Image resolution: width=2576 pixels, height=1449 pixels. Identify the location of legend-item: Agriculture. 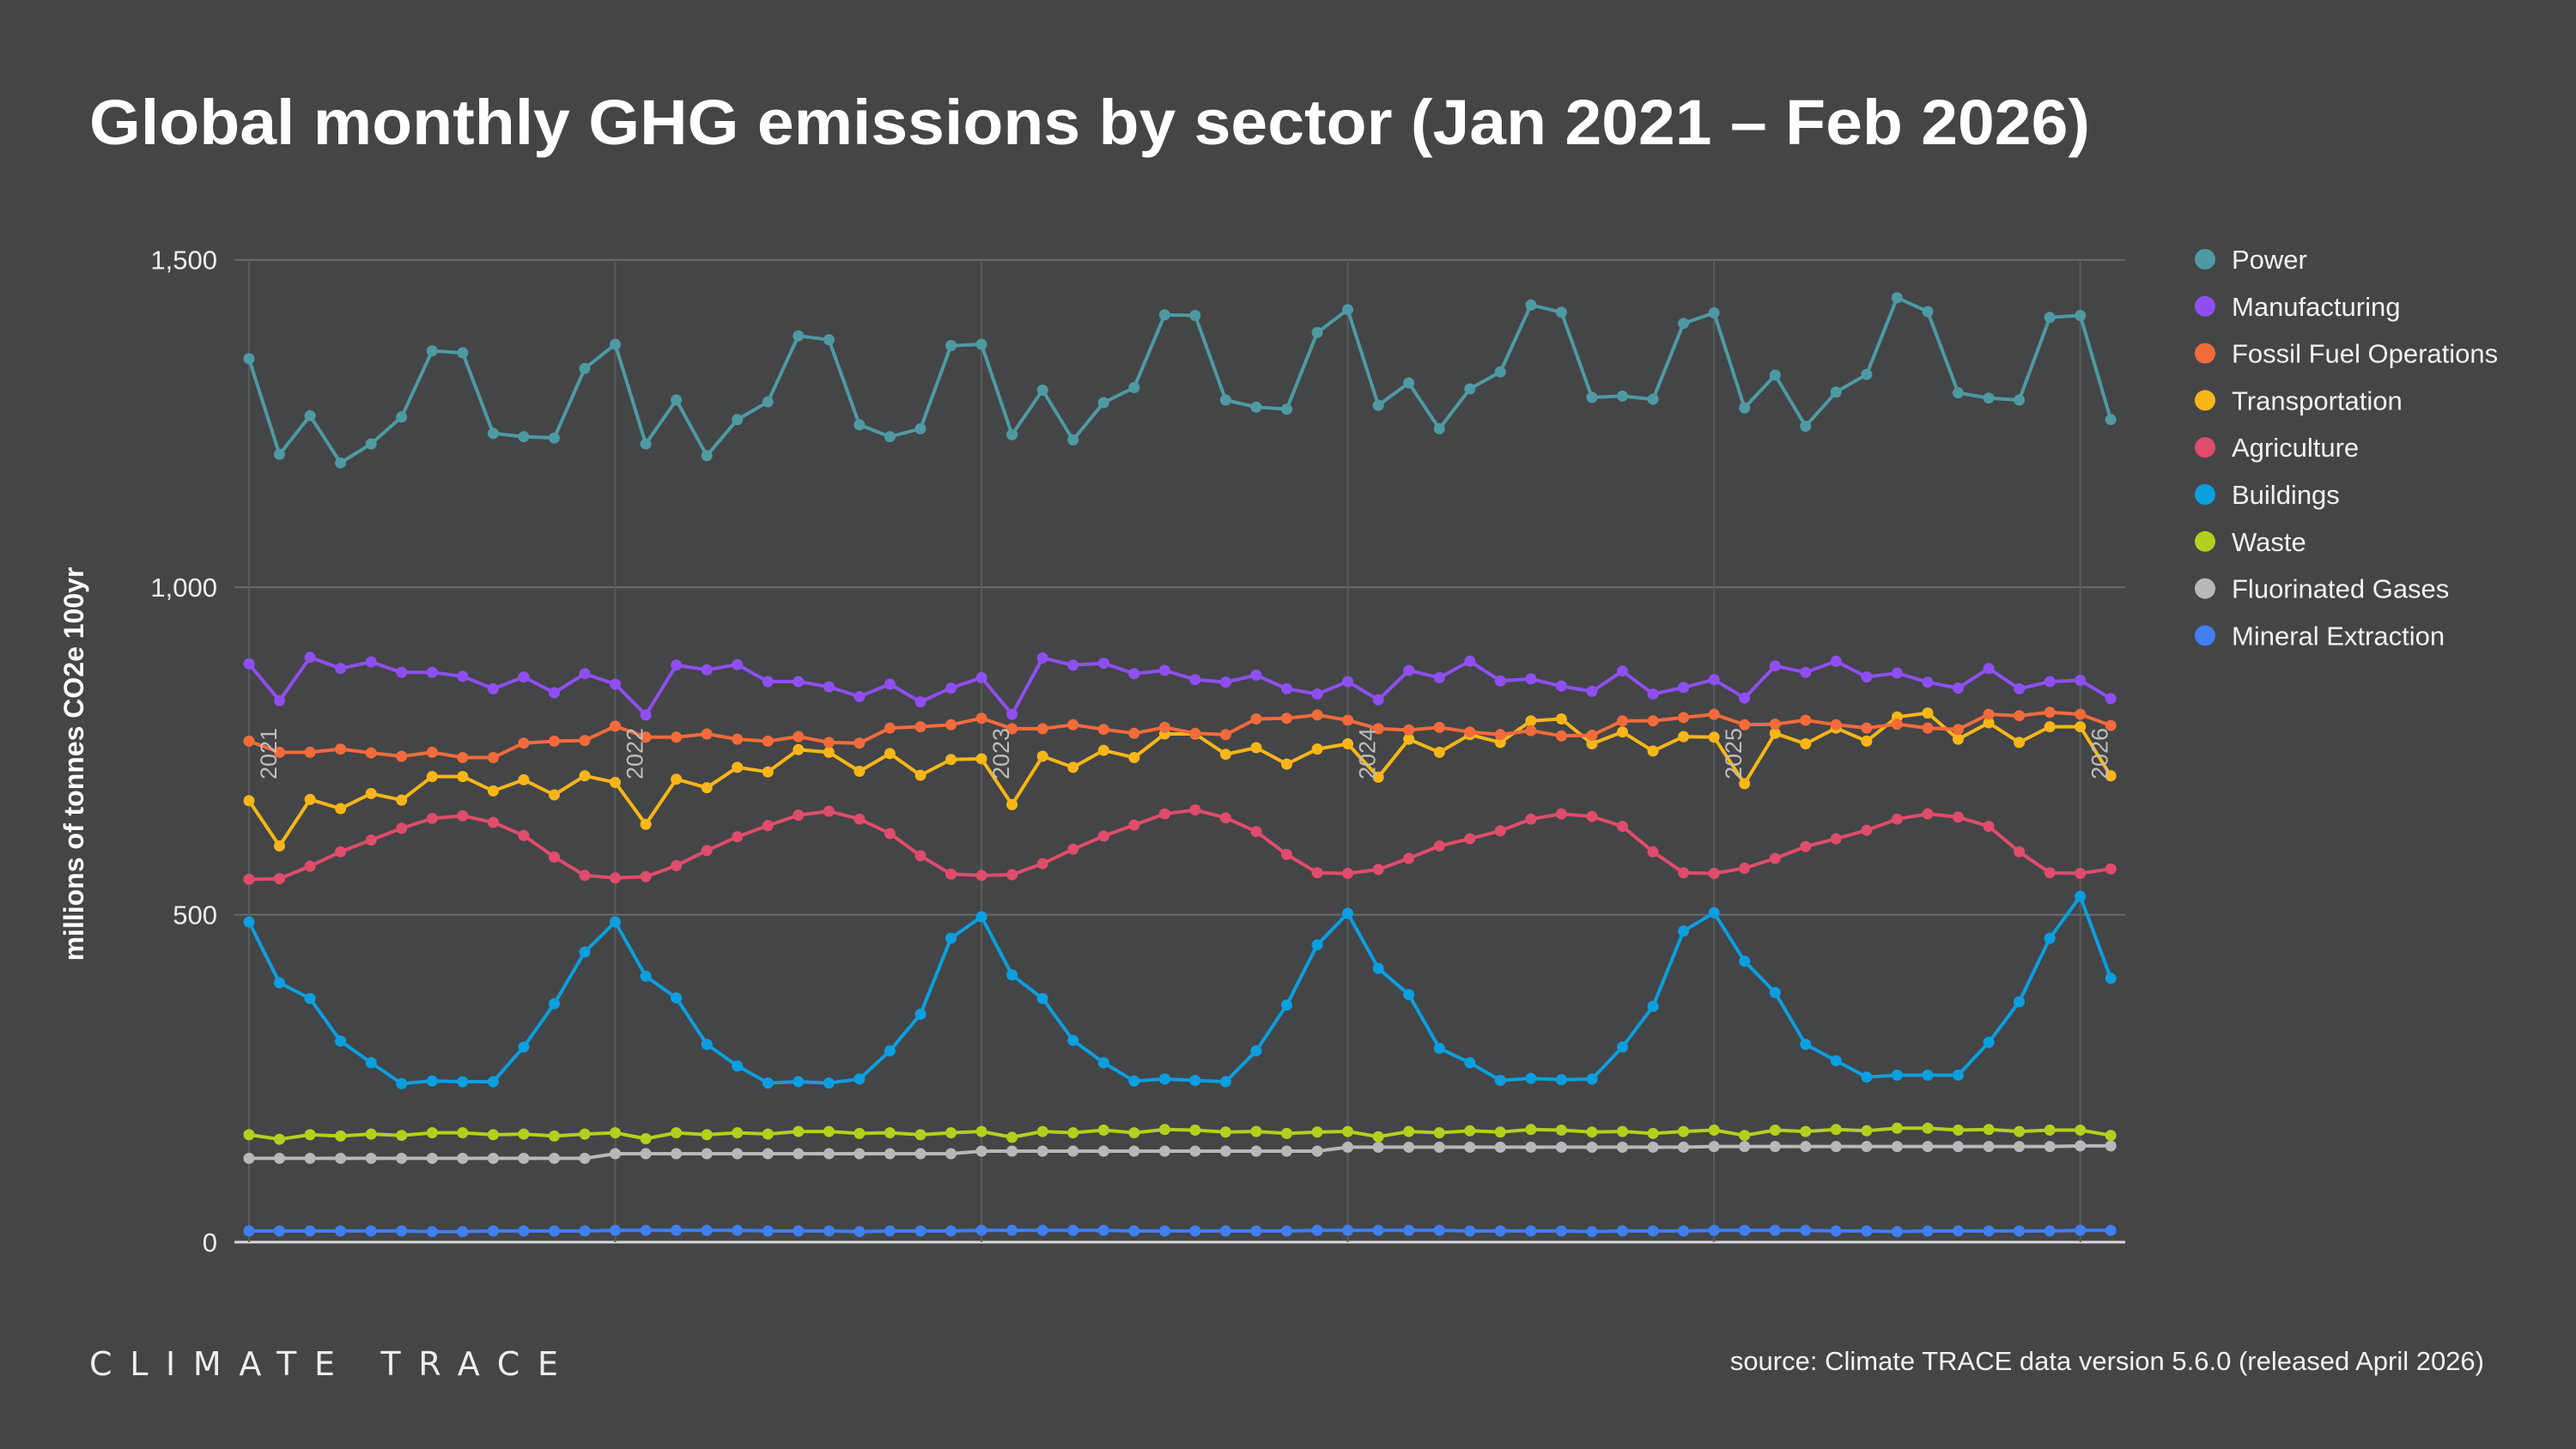
(2277, 448).